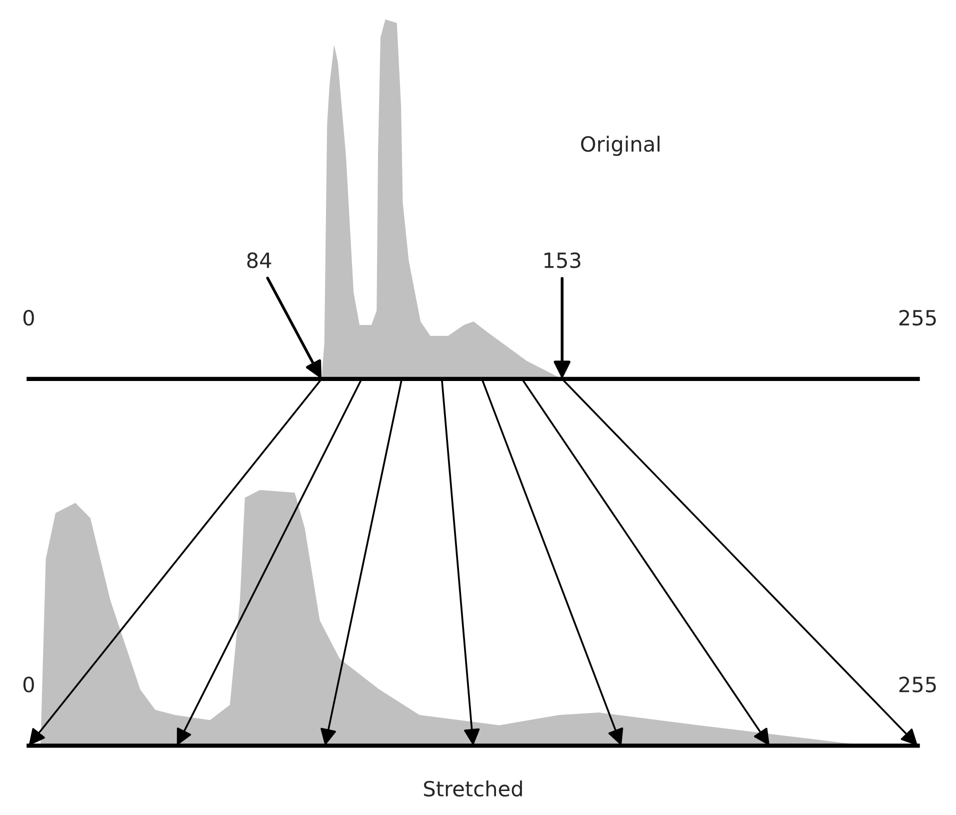  Describe the element at coordinates (562, 260) in the screenshot. I see `annotation: 153` at that location.